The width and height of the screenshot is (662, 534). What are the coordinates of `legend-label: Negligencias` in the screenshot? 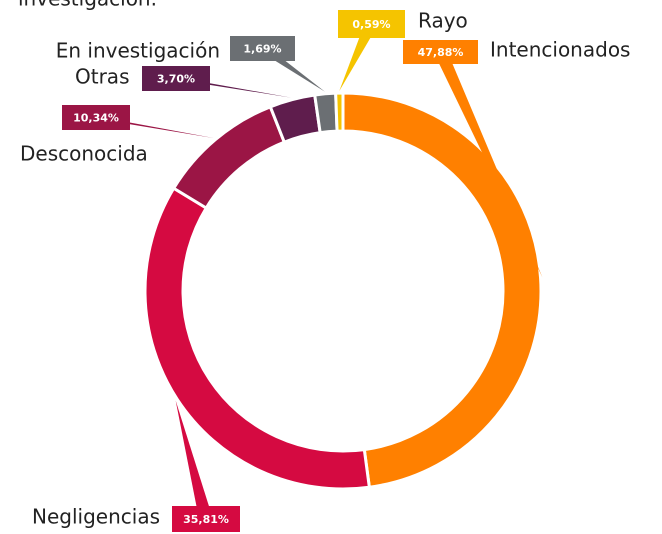 It's located at (96, 517).